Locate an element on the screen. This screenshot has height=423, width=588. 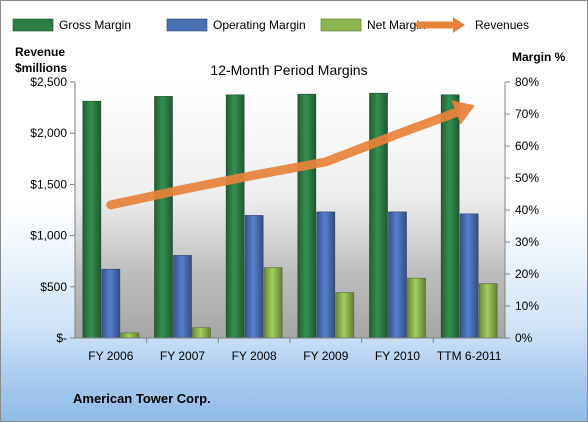
right-tick-label: 80% is located at coordinates (527, 82).